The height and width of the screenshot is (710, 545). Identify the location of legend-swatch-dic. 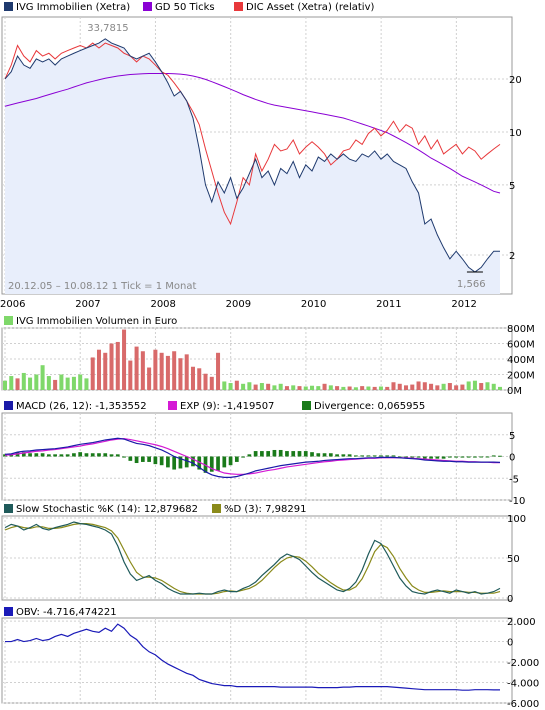
(238, 6).